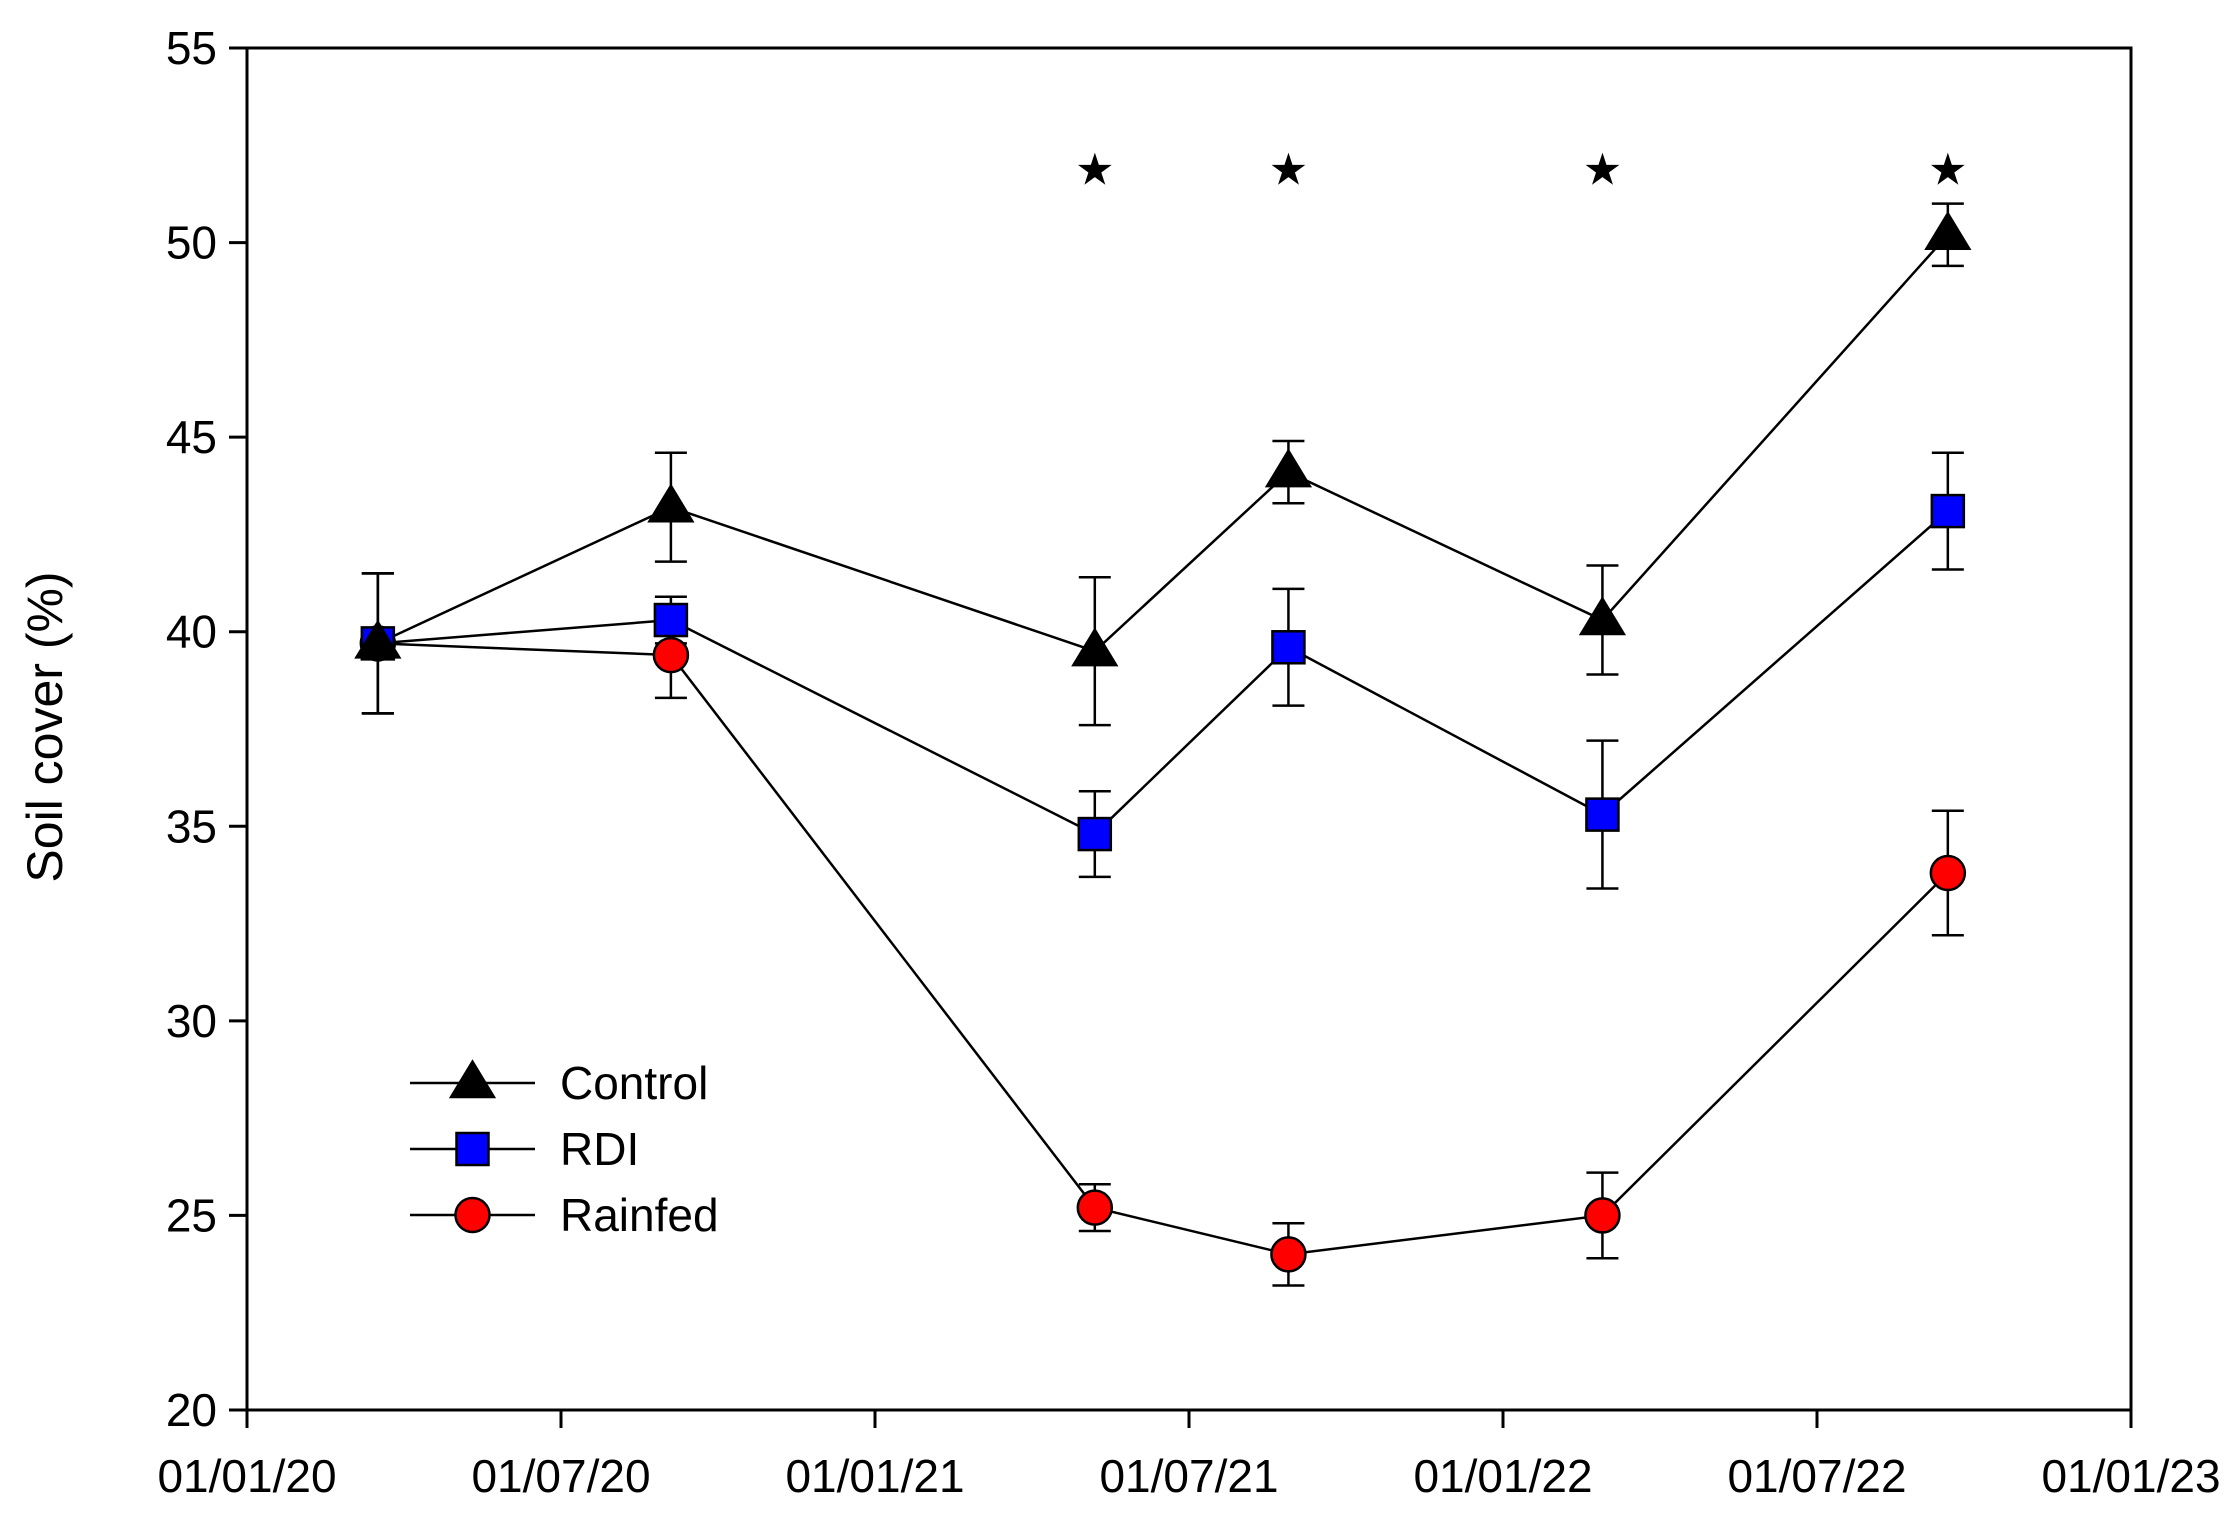  Describe the element at coordinates (634, 1083) in the screenshot. I see `legend-label: Control` at that location.